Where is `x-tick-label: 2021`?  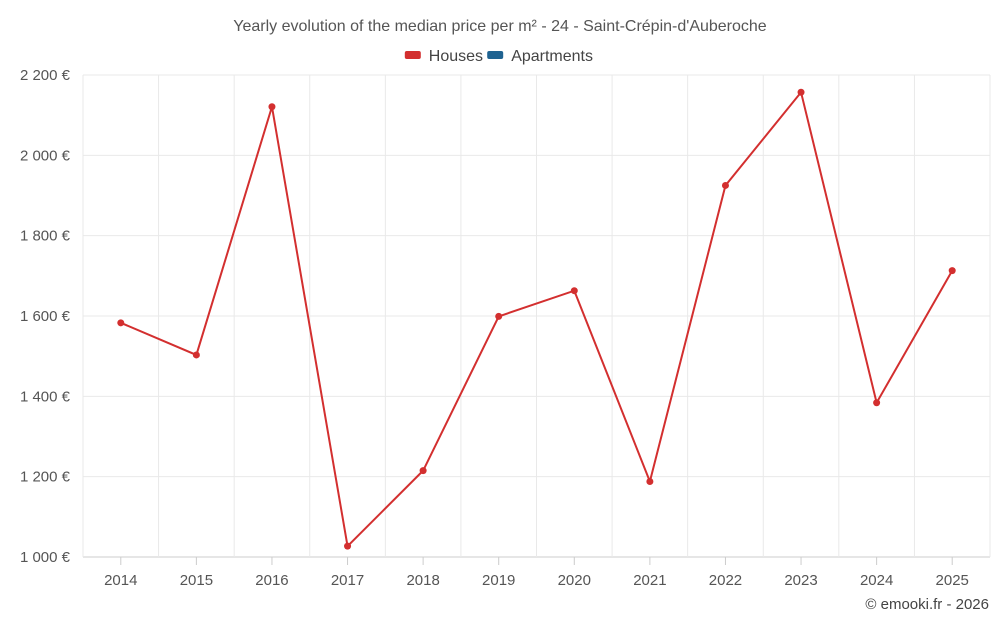
x-tick-label: 2021 is located at coordinates (649, 580).